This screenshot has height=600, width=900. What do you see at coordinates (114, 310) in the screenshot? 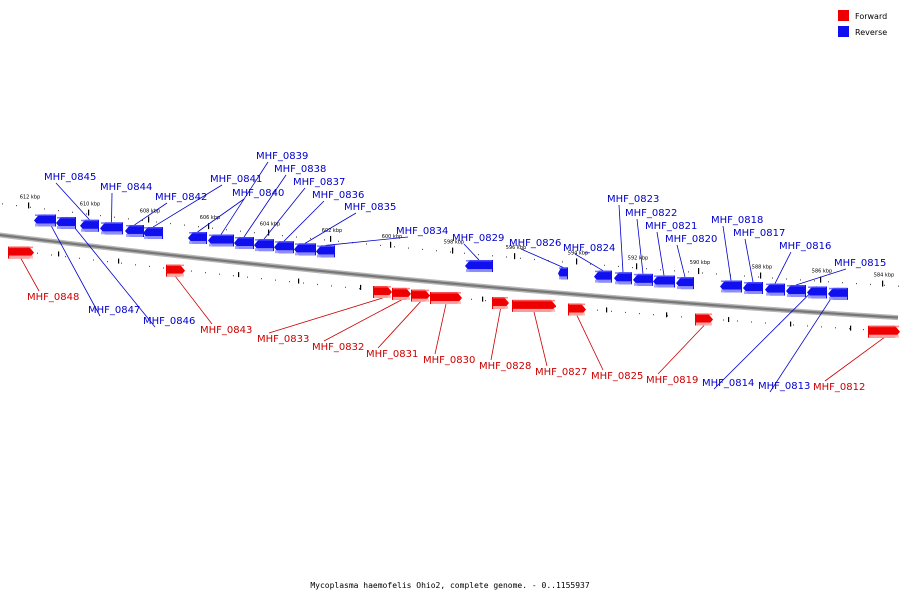
I see `gene-label: MHF_0847` at bounding box center [114, 310].